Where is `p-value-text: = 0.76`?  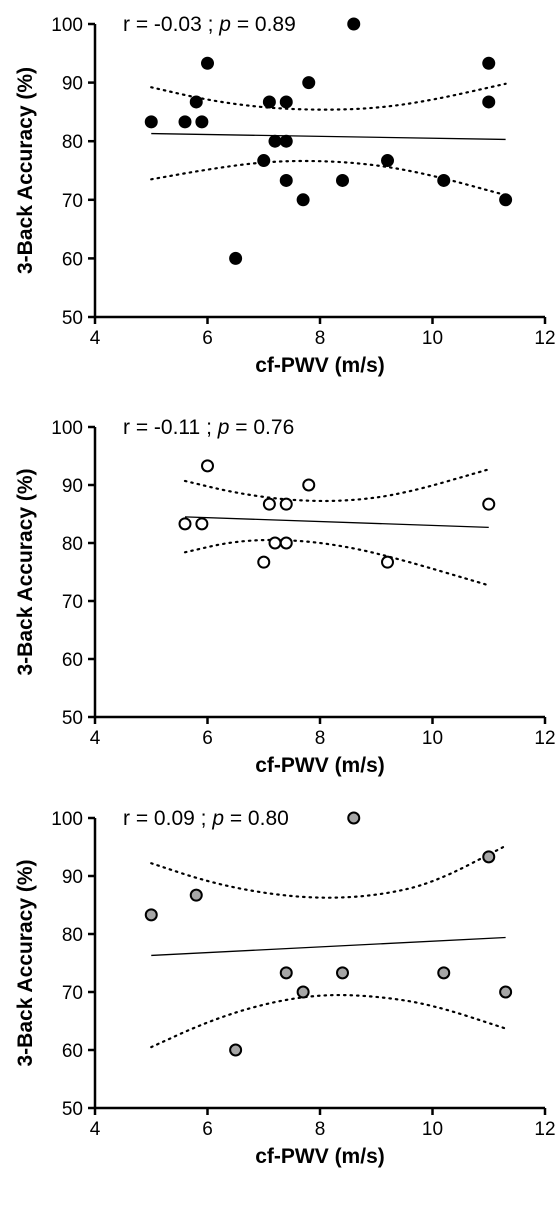 p-value-text: = 0.76 is located at coordinates (261, 427).